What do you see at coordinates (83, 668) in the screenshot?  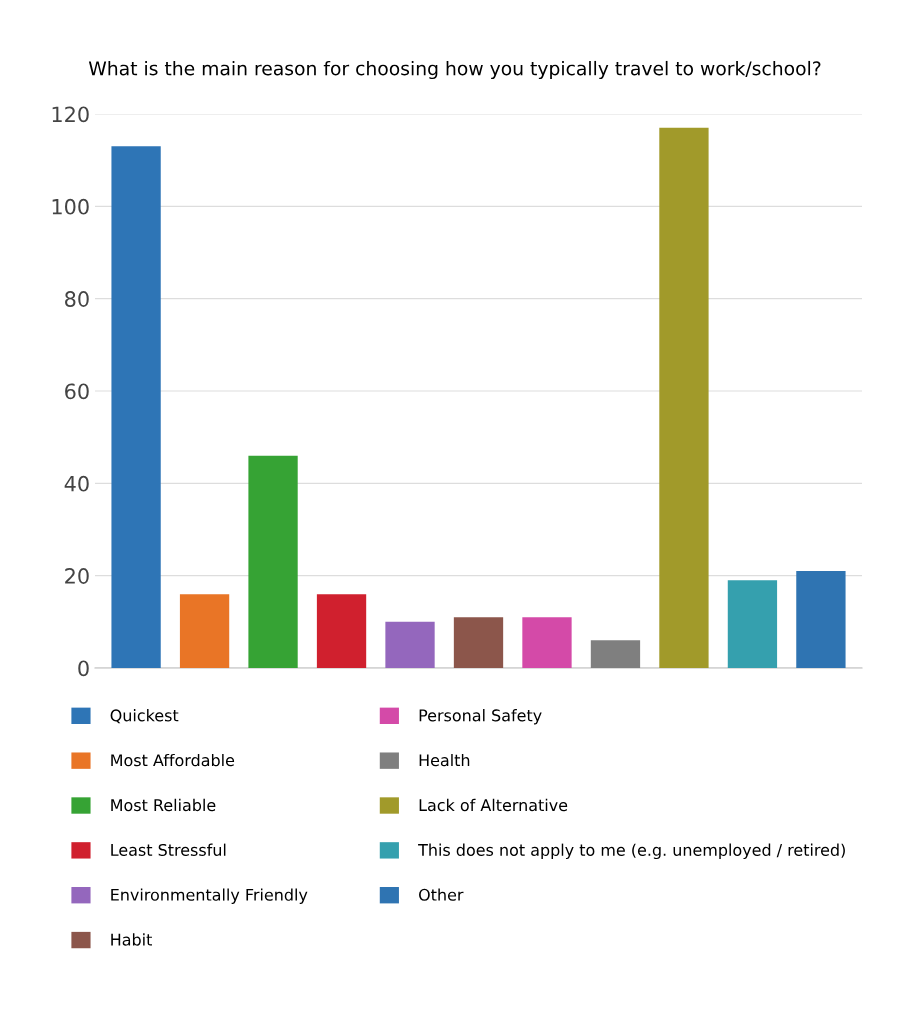 I see `y-tick-label: 0` at bounding box center [83, 668].